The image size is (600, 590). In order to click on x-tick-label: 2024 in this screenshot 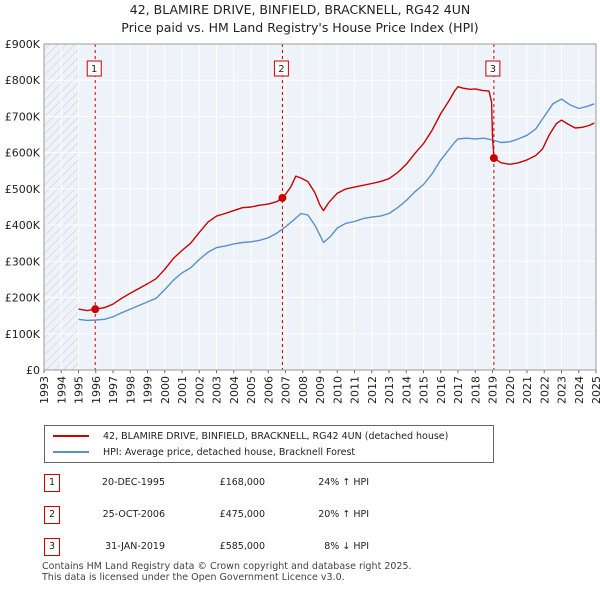, I will do `click(579, 390)`.